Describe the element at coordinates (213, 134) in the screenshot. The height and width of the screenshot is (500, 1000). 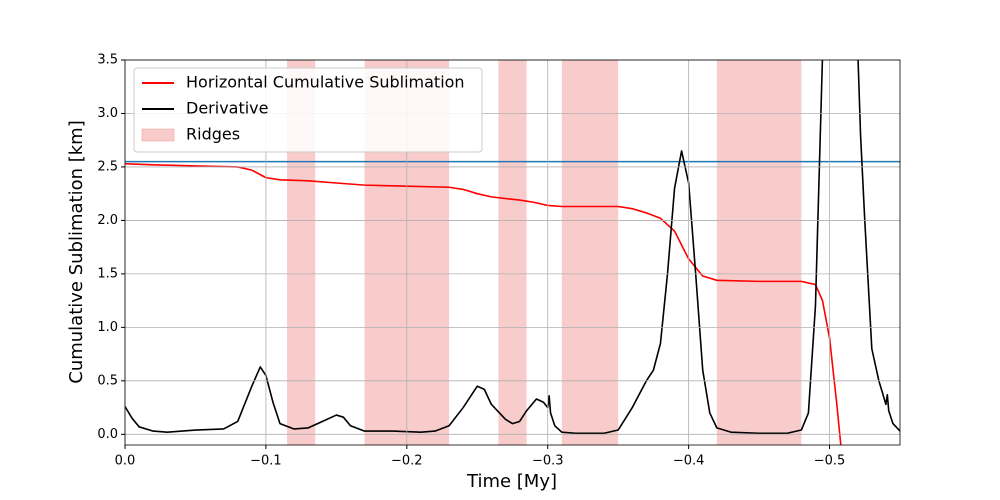
I see `legend-label: Ridges` at that location.